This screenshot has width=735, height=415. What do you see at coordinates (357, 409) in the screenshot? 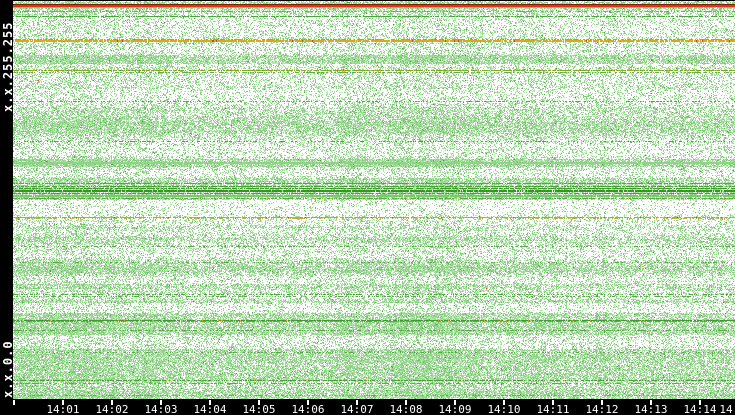
I see `x-tick-label: 14:07` at bounding box center [357, 409].